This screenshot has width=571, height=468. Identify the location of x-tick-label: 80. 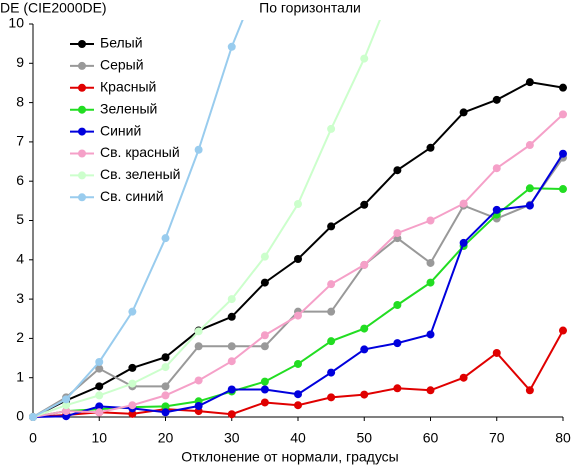
(563, 438).